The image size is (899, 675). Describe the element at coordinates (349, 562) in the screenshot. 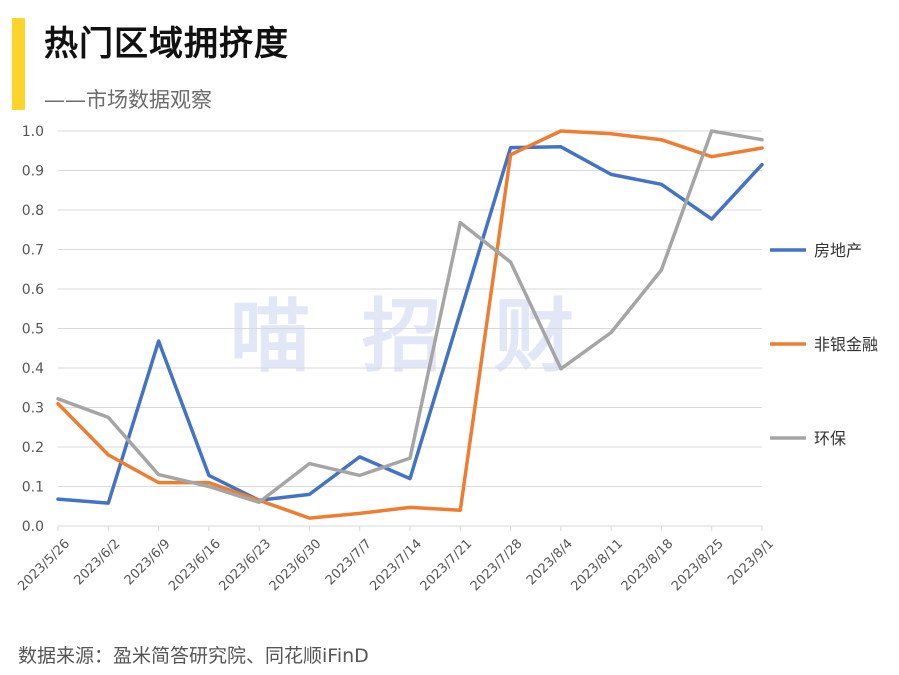

I see `x-tick-label: 2023/7/7` at that location.